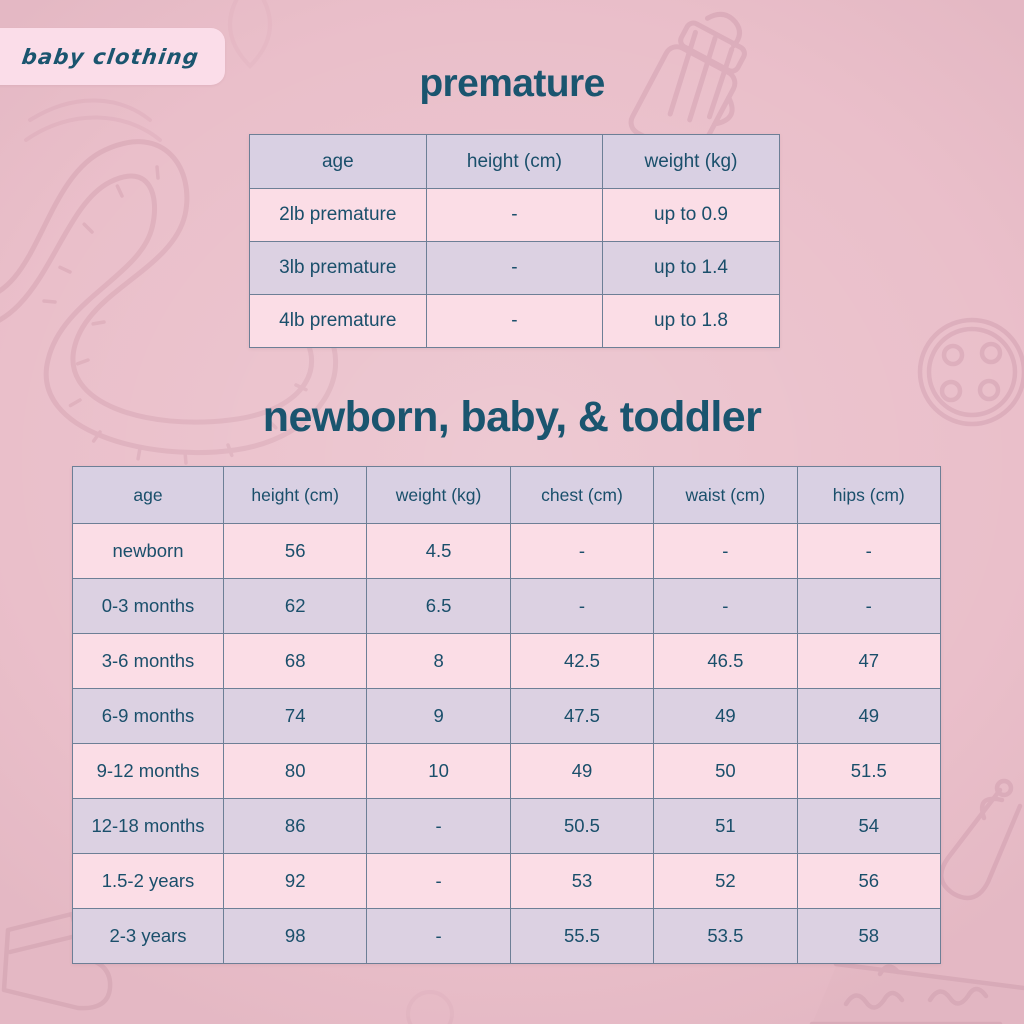  What do you see at coordinates (438, 716) in the screenshot?
I see `cell-weight: 9` at bounding box center [438, 716].